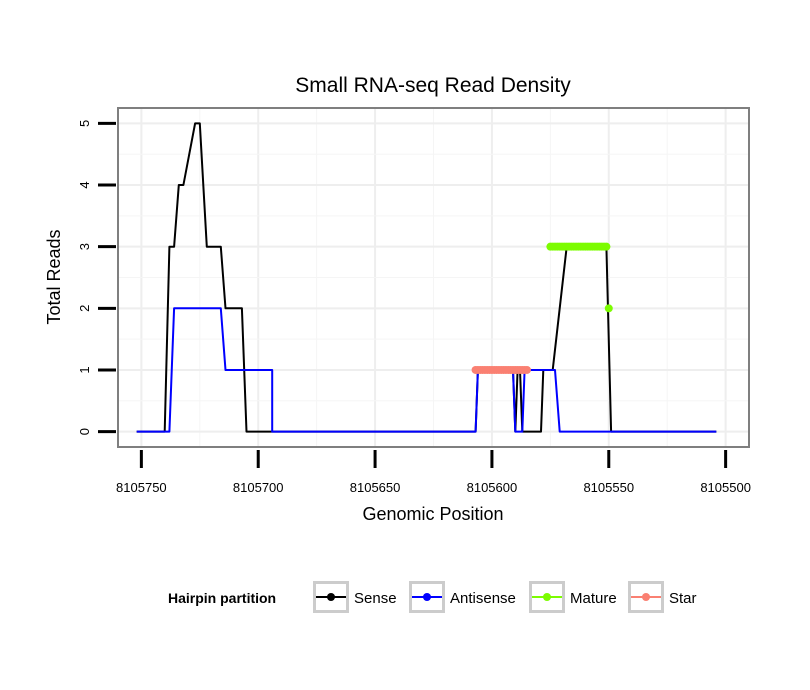 This screenshot has width=810, height=690. Describe the element at coordinates (375, 487) in the screenshot. I see `x-tick-label: 8105650` at that location.